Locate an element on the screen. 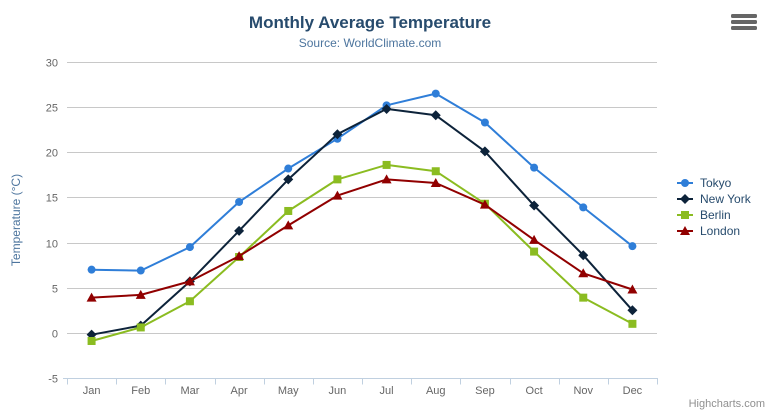  x-axis-label: Feb is located at coordinates (140, 391).